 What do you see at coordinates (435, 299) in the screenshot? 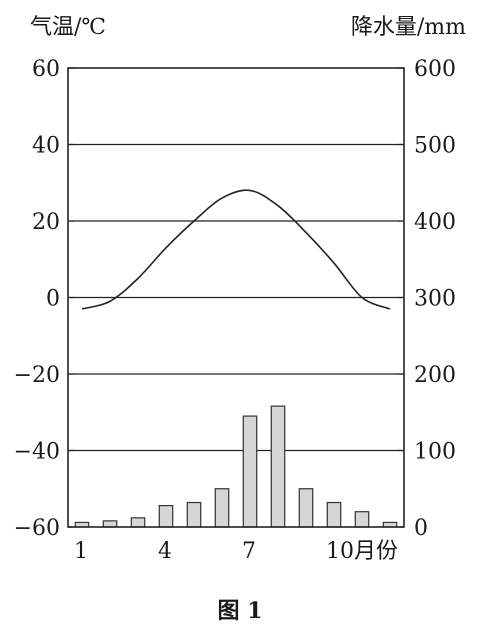
I see `right-tick-label: 300` at bounding box center [435, 299].